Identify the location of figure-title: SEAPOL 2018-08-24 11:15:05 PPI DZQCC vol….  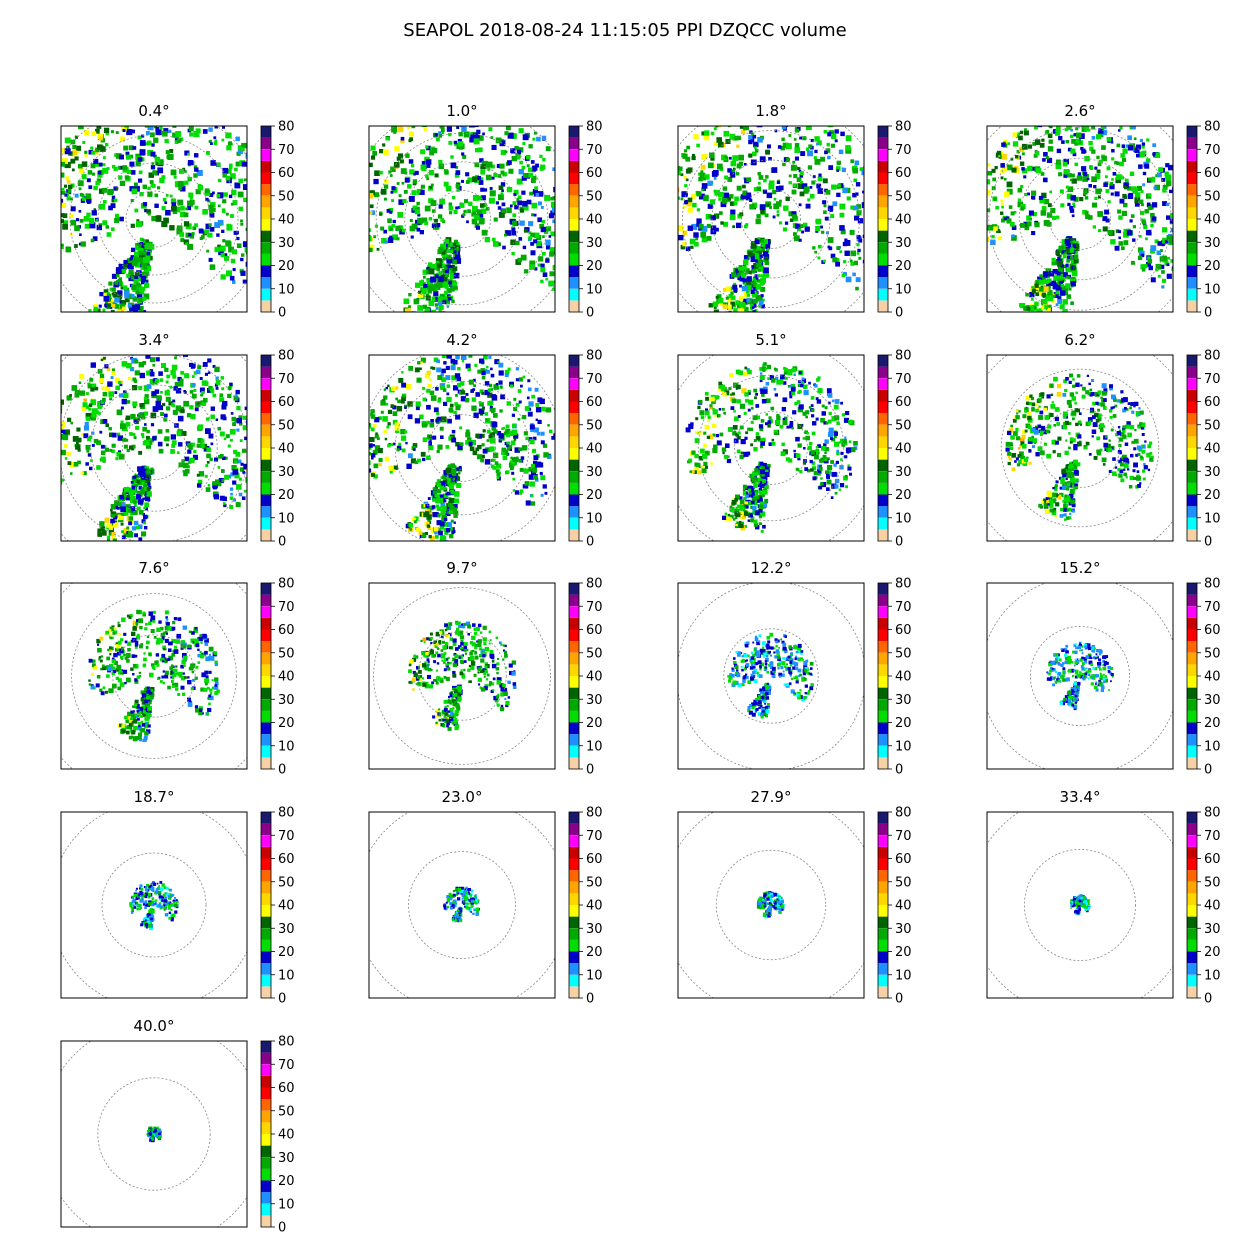
(625, 30).